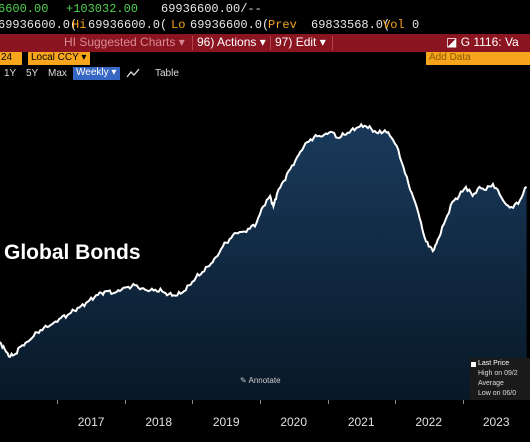  I want to click on x-axis-label: 2019, so click(226, 422).